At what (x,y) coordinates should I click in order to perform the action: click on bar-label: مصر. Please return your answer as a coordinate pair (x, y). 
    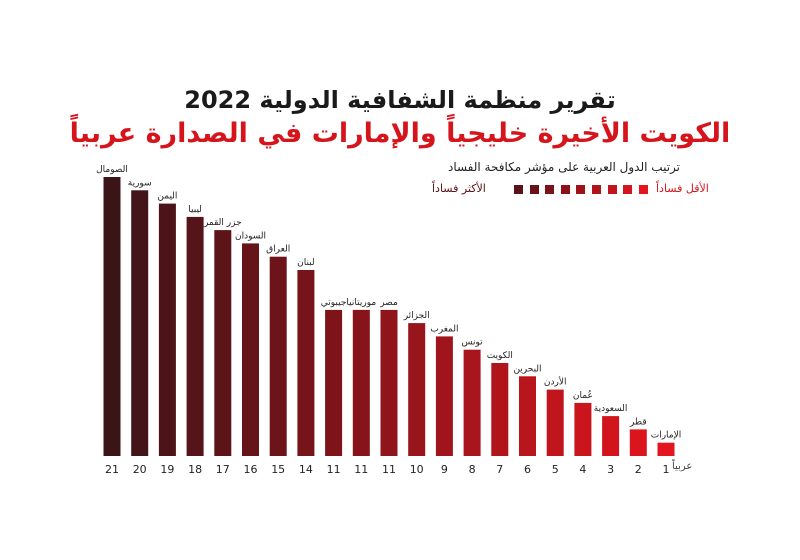
    Looking at the image, I should click on (388, 303).